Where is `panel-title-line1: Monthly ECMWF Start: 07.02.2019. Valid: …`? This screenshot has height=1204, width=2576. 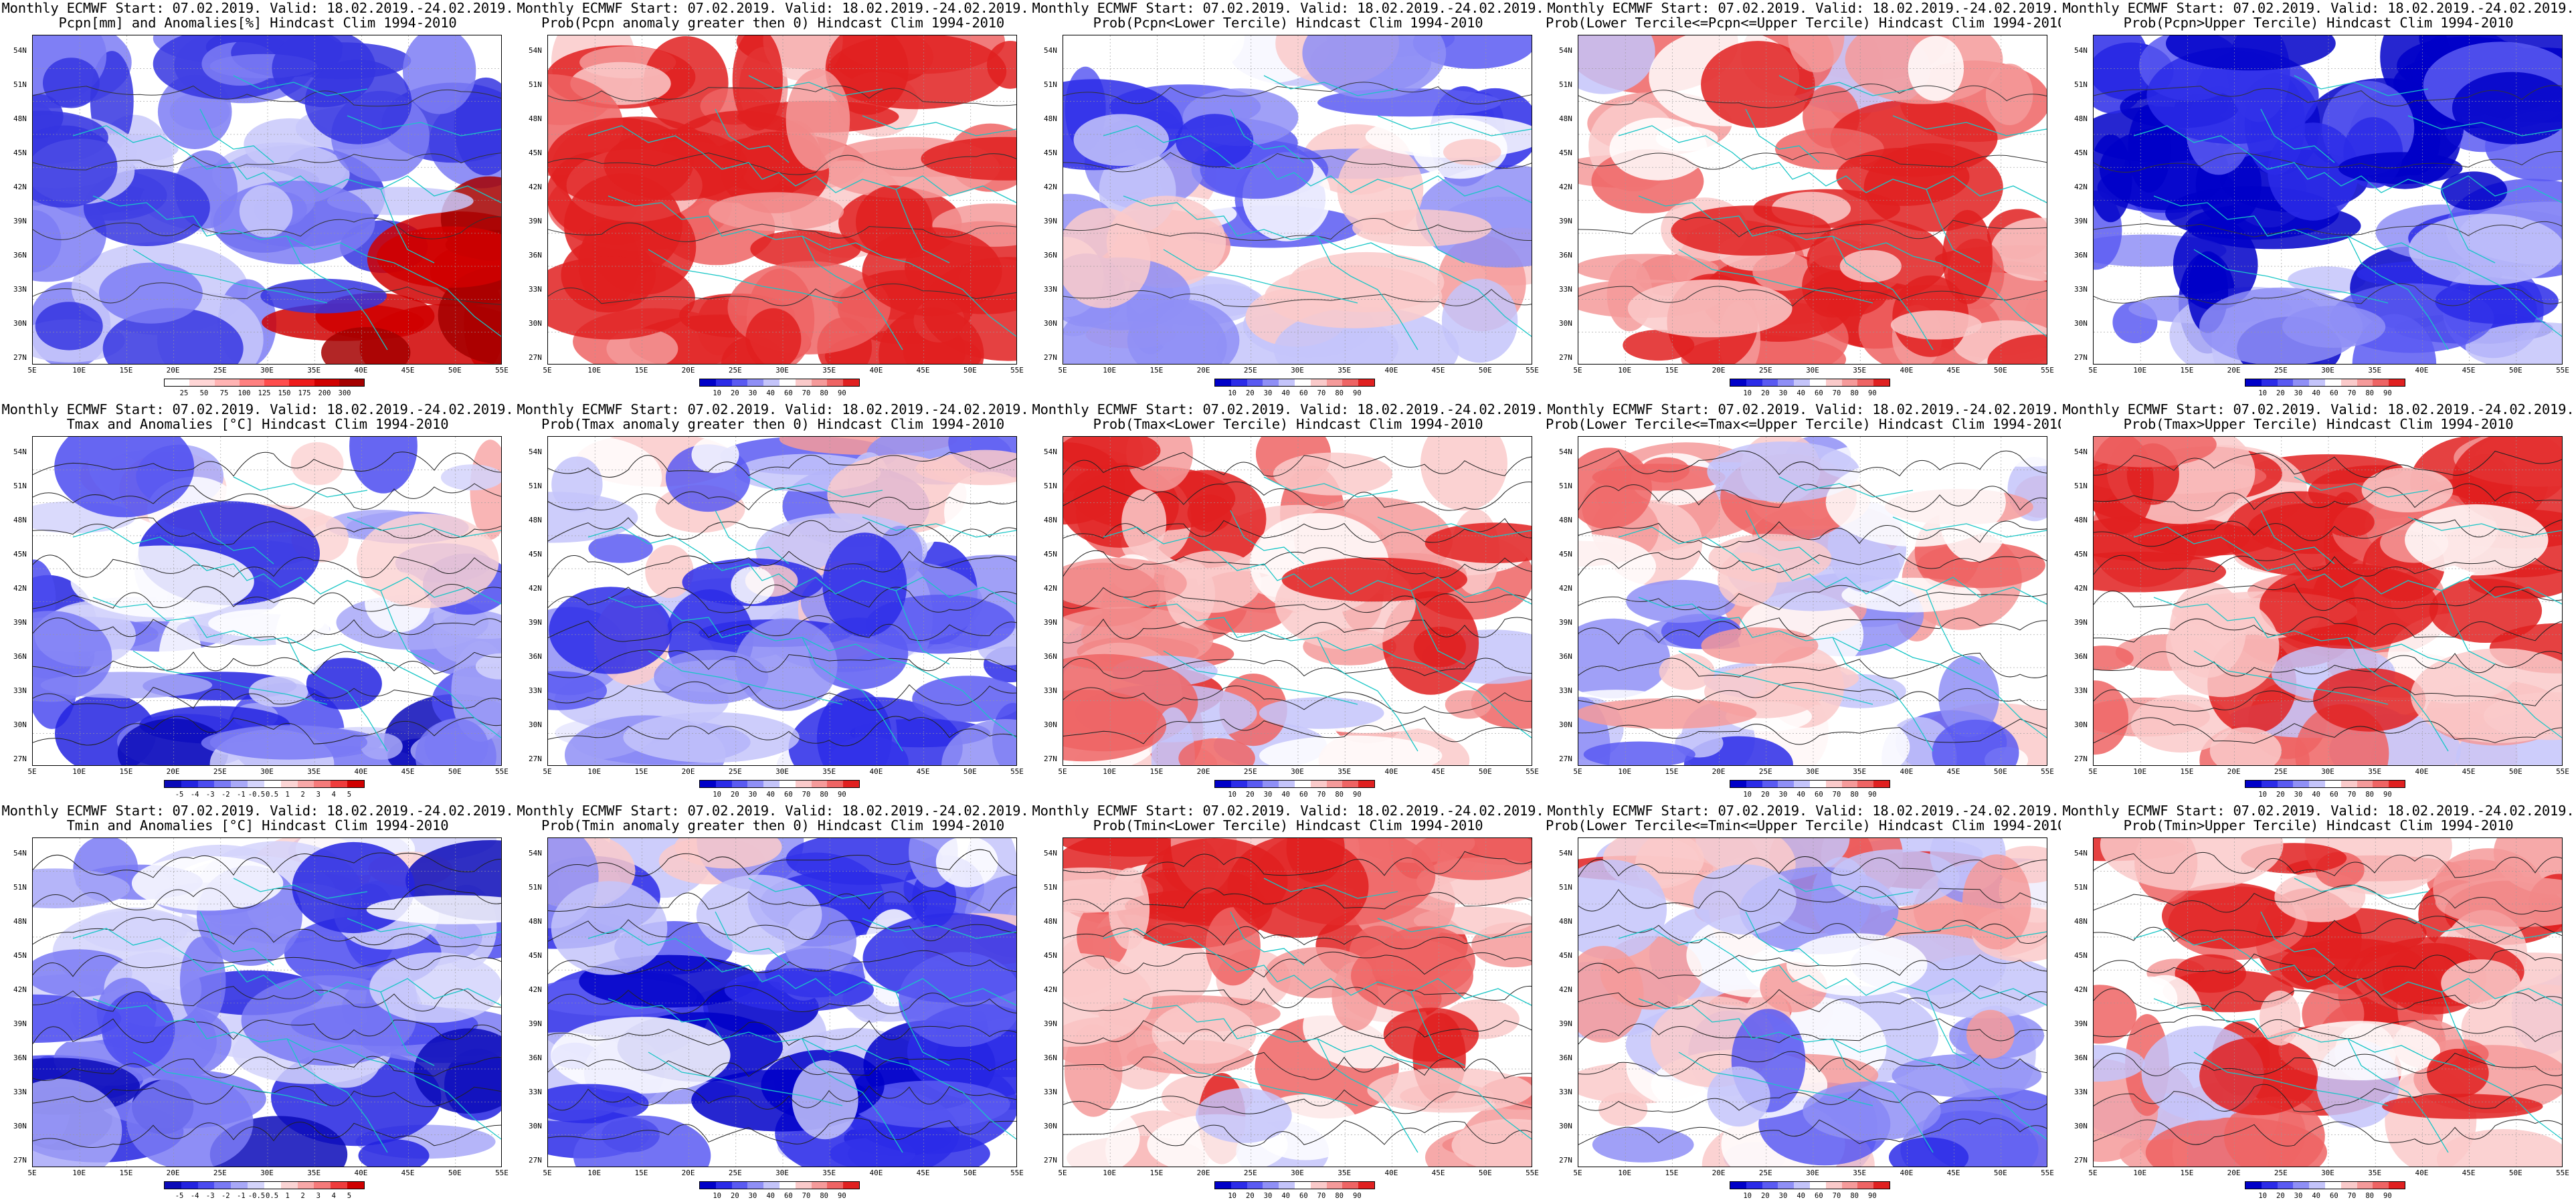
panel-title-line1: Monthly ECMWF Start: 07.02.2019. Valid: … is located at coordinates (2318, 811).